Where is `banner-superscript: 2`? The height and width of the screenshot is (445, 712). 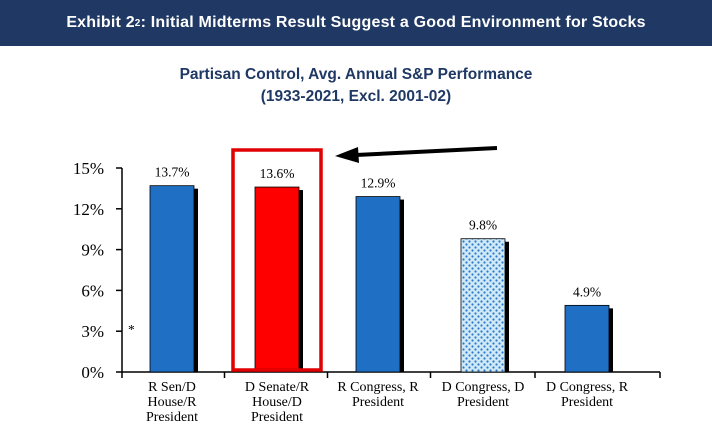
banner-superscript: 2 is located at coordinates (137, 23).